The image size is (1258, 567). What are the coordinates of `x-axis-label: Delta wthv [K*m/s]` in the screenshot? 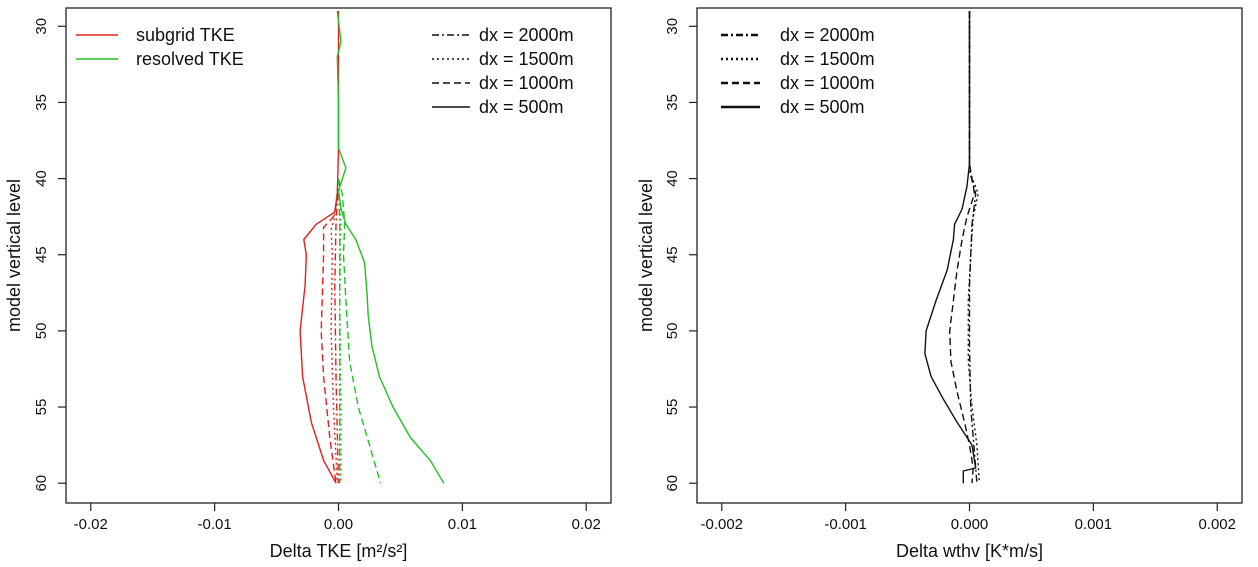 It's located at (969, 551).